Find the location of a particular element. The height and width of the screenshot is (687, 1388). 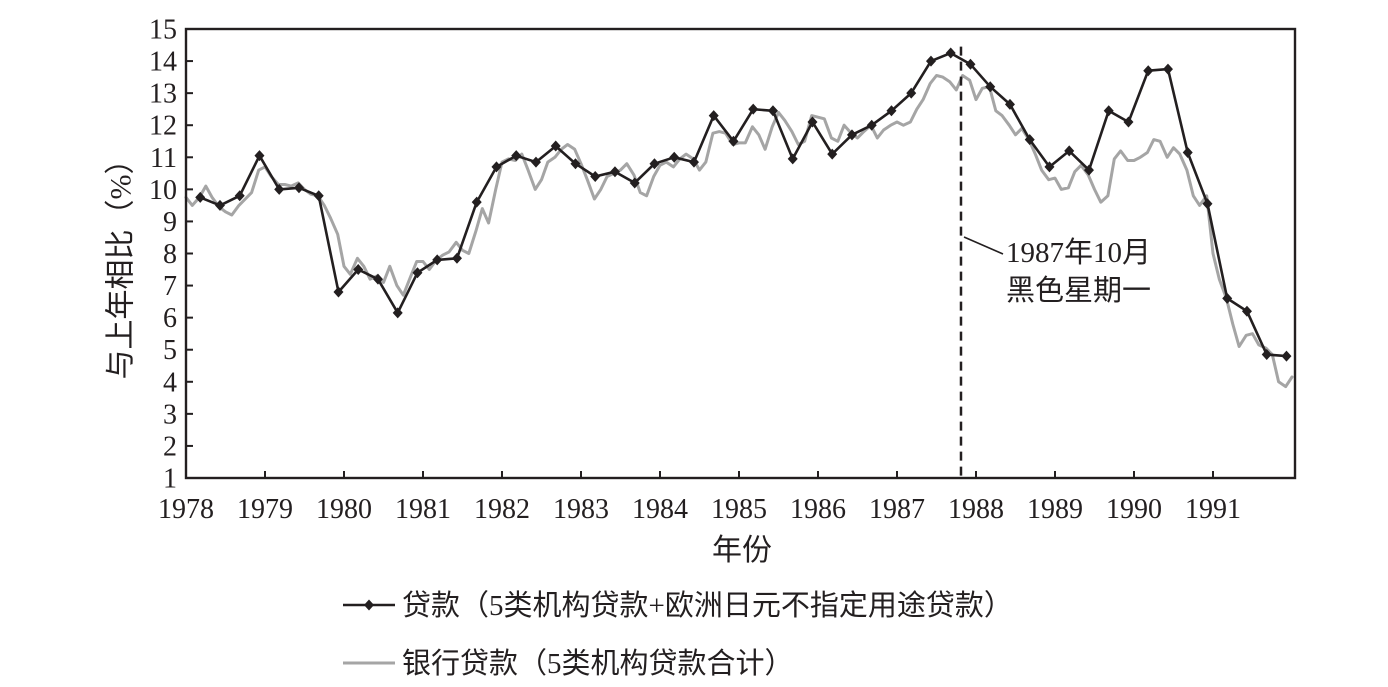

legend-label: 银行贷款（5类机构贷款合计） is located at coordinates (598, 663).